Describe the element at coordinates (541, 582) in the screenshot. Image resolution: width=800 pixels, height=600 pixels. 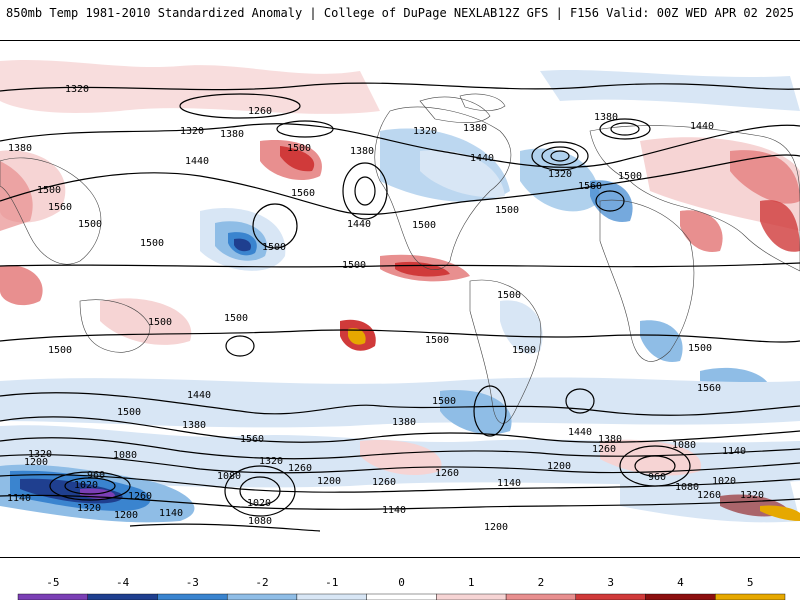
I see `colorbar-tick-label: 2` at that location.